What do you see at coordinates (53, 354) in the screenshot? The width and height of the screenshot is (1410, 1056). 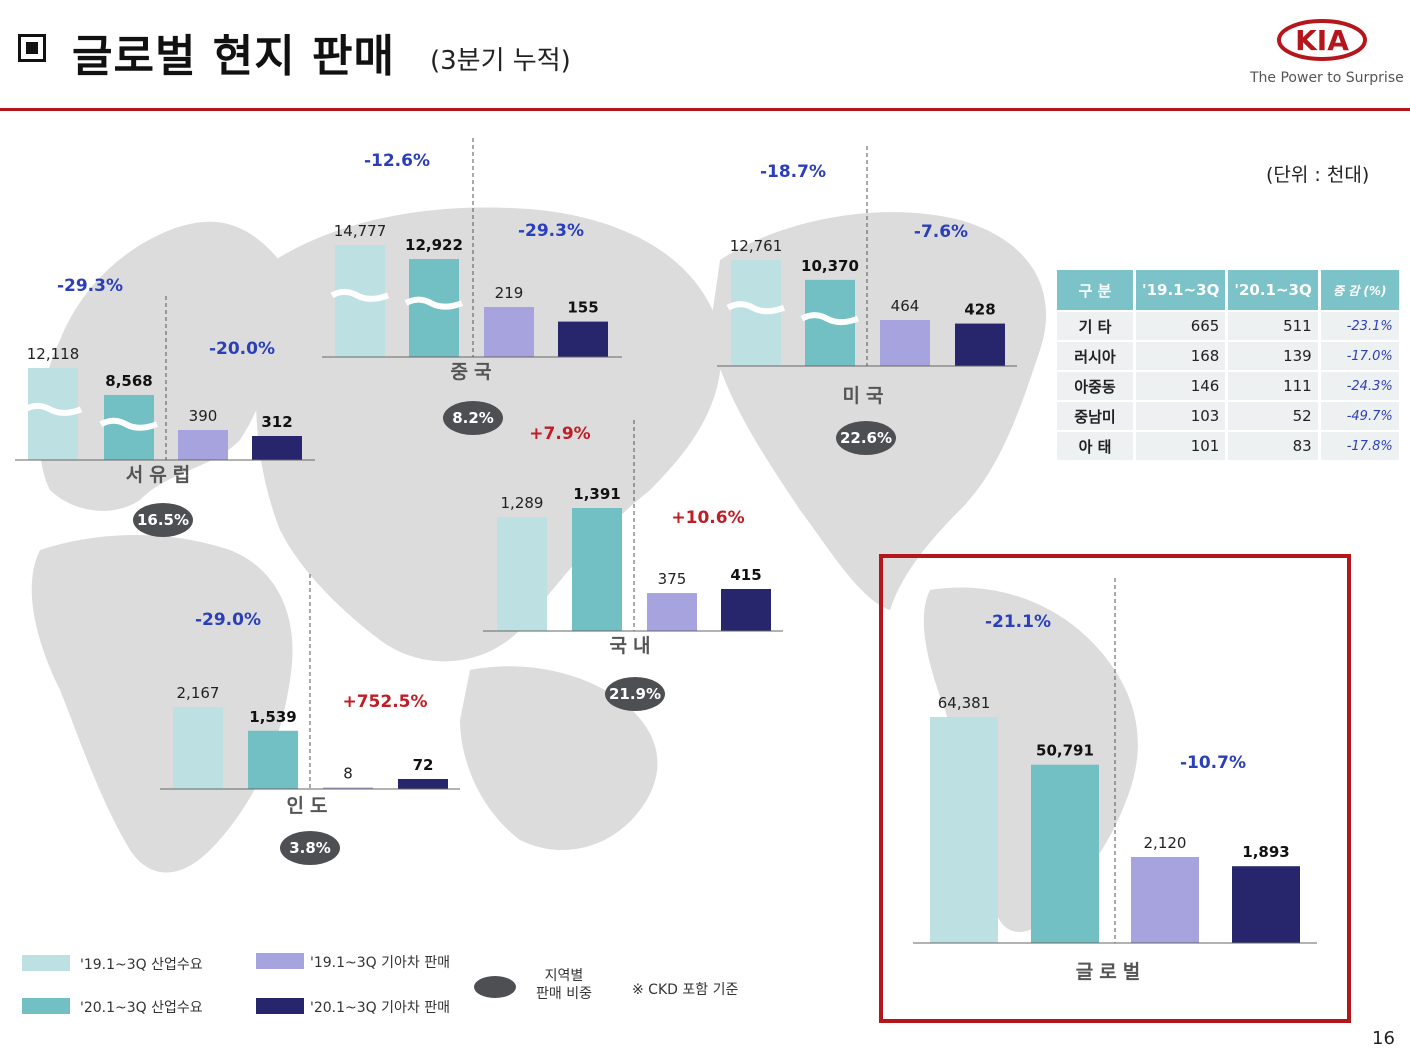 I see `west-europe-value-label-0: 12,118` at bounding box center [53, 354].